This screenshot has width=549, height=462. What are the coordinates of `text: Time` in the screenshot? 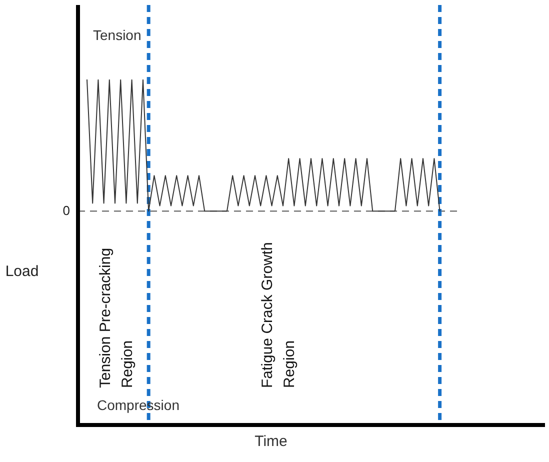 It's located at (271, 441).